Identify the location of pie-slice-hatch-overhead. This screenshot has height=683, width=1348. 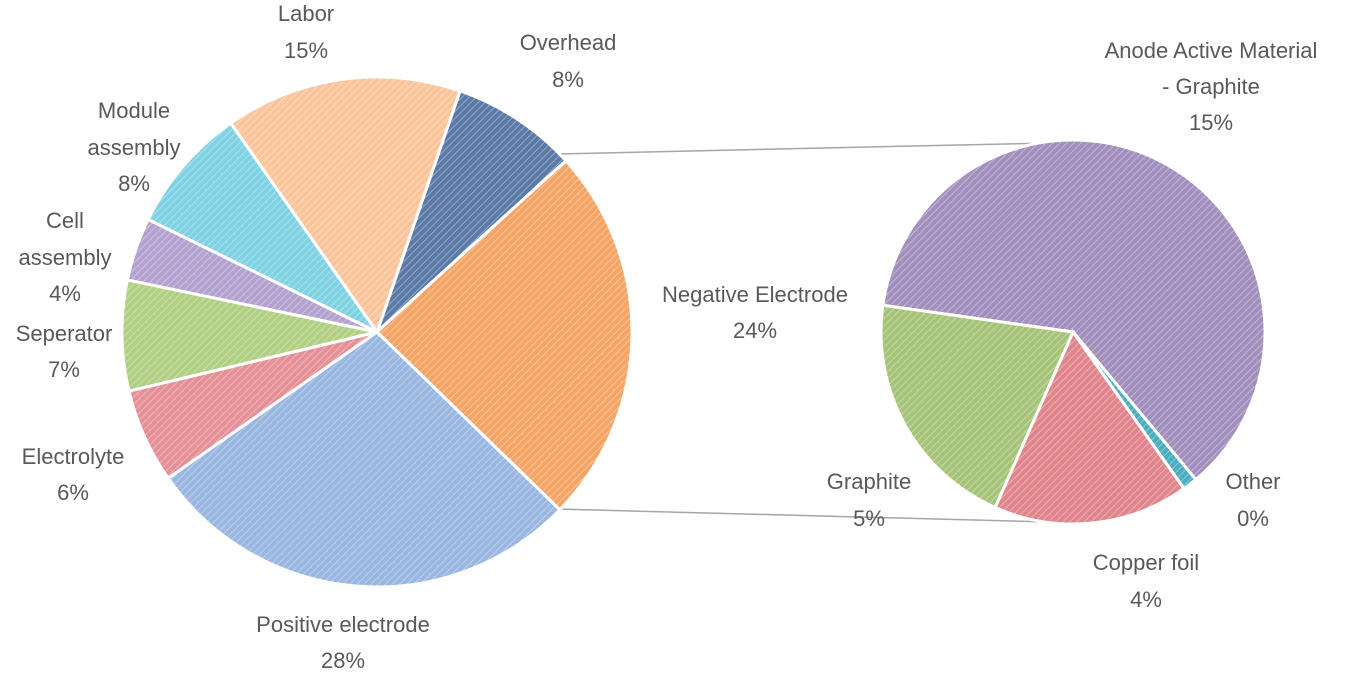
(471, 211).